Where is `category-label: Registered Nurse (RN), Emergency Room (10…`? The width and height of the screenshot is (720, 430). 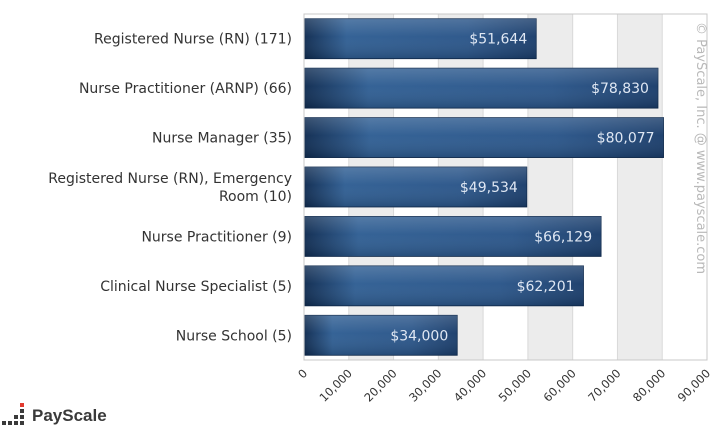
category-label: Registered Nurse (RN), Emergency Room (10… is located at coordinates (170, 188).